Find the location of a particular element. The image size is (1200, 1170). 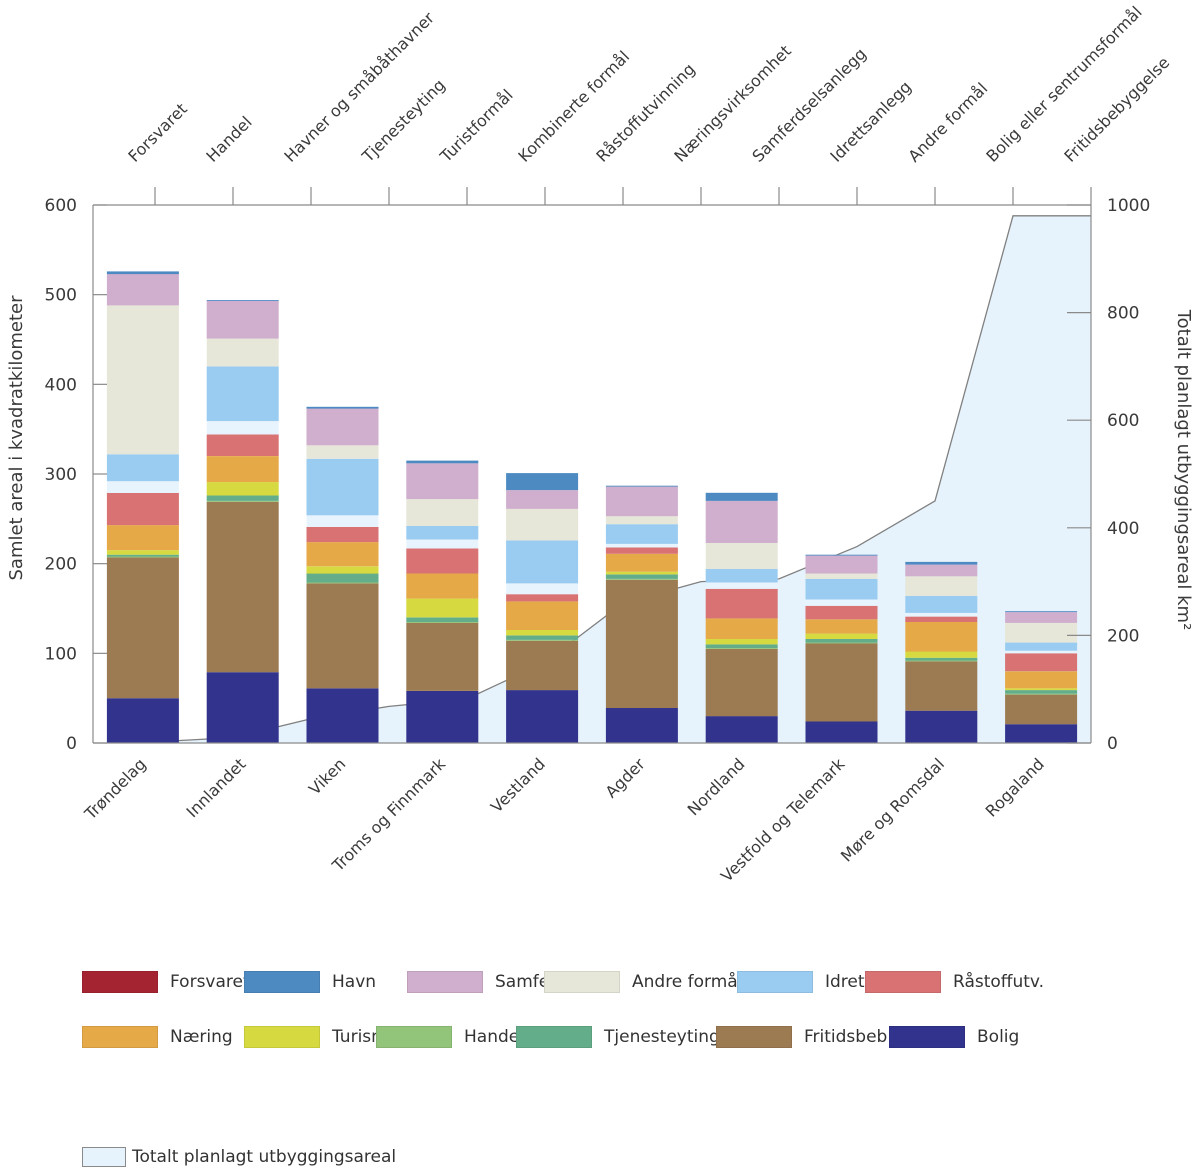

y-tick-label: 100 is located at coordinates (61, 654).